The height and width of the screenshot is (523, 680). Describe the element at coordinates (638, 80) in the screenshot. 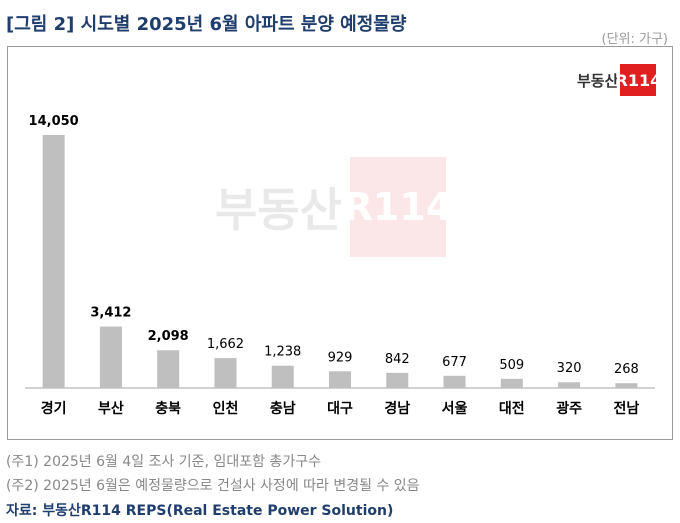

I see `logo-badge: R114` at that location.